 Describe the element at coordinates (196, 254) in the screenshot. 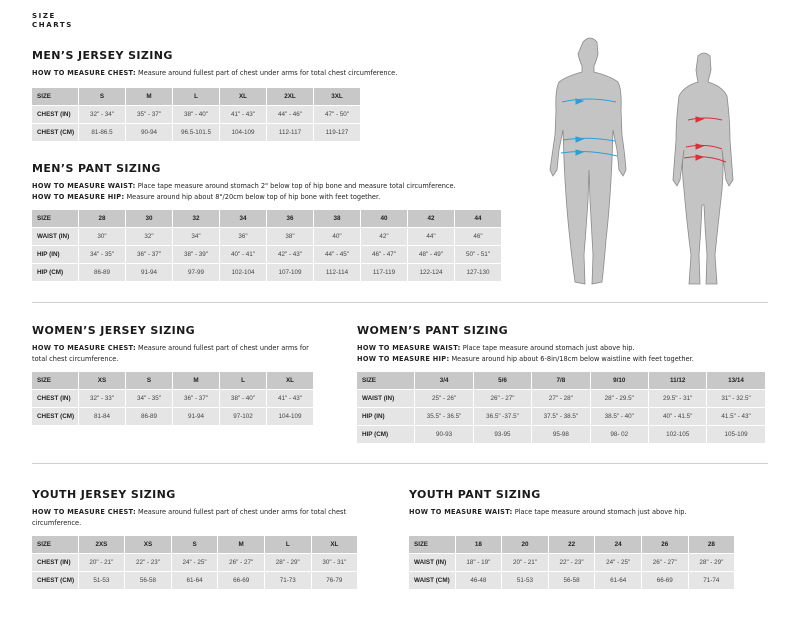

I see `table-cell: 38" - 39"` at that location.